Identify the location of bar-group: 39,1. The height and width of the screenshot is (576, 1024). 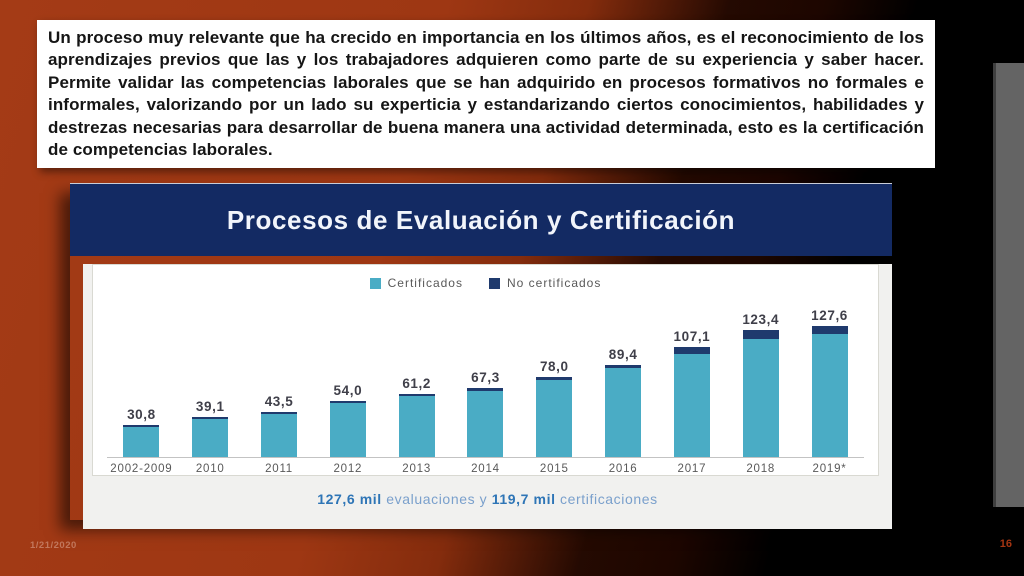
(210, 428).